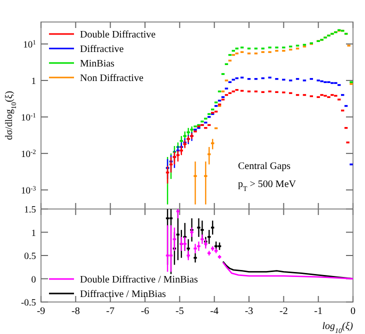  Describe the element at coordinates (118, 35) in the screenshot. I see `legend-label: Double Diffractive` at that location.